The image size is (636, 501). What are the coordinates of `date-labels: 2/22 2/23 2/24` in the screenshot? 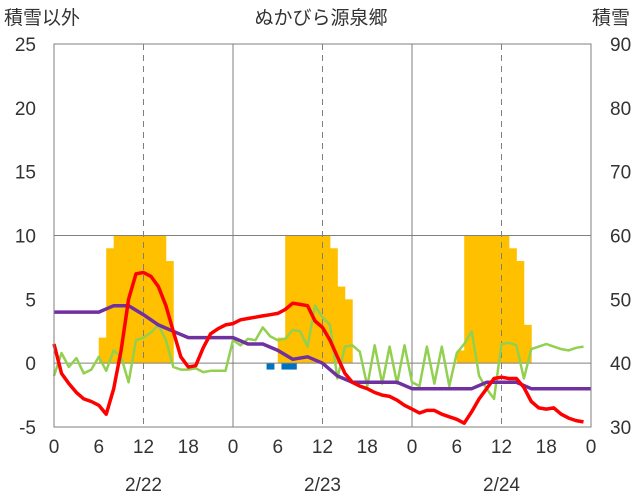 It's located at (322, 485).